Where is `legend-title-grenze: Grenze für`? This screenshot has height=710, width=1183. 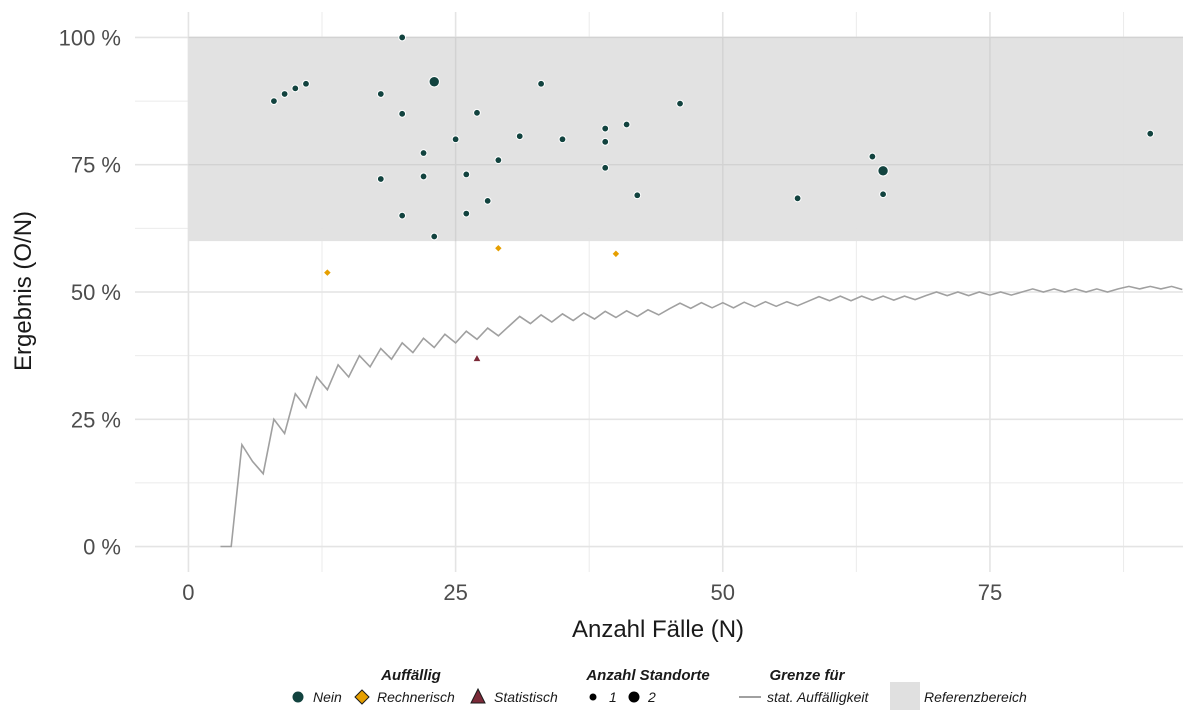
legend-title-grenze: Grenze für is located at coordinates (807, 675).